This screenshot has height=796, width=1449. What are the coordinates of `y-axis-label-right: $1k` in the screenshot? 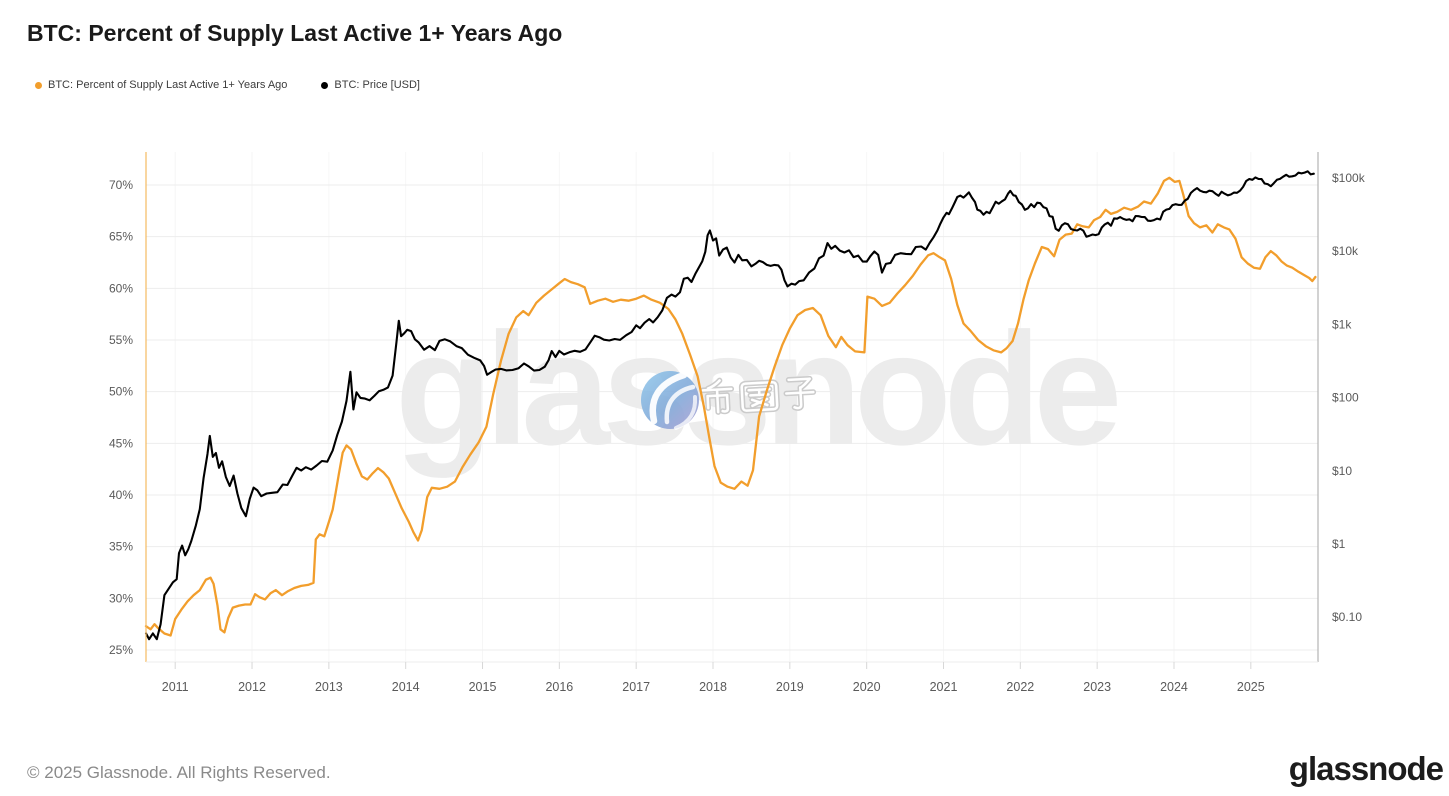 It's located at (1342, 324).